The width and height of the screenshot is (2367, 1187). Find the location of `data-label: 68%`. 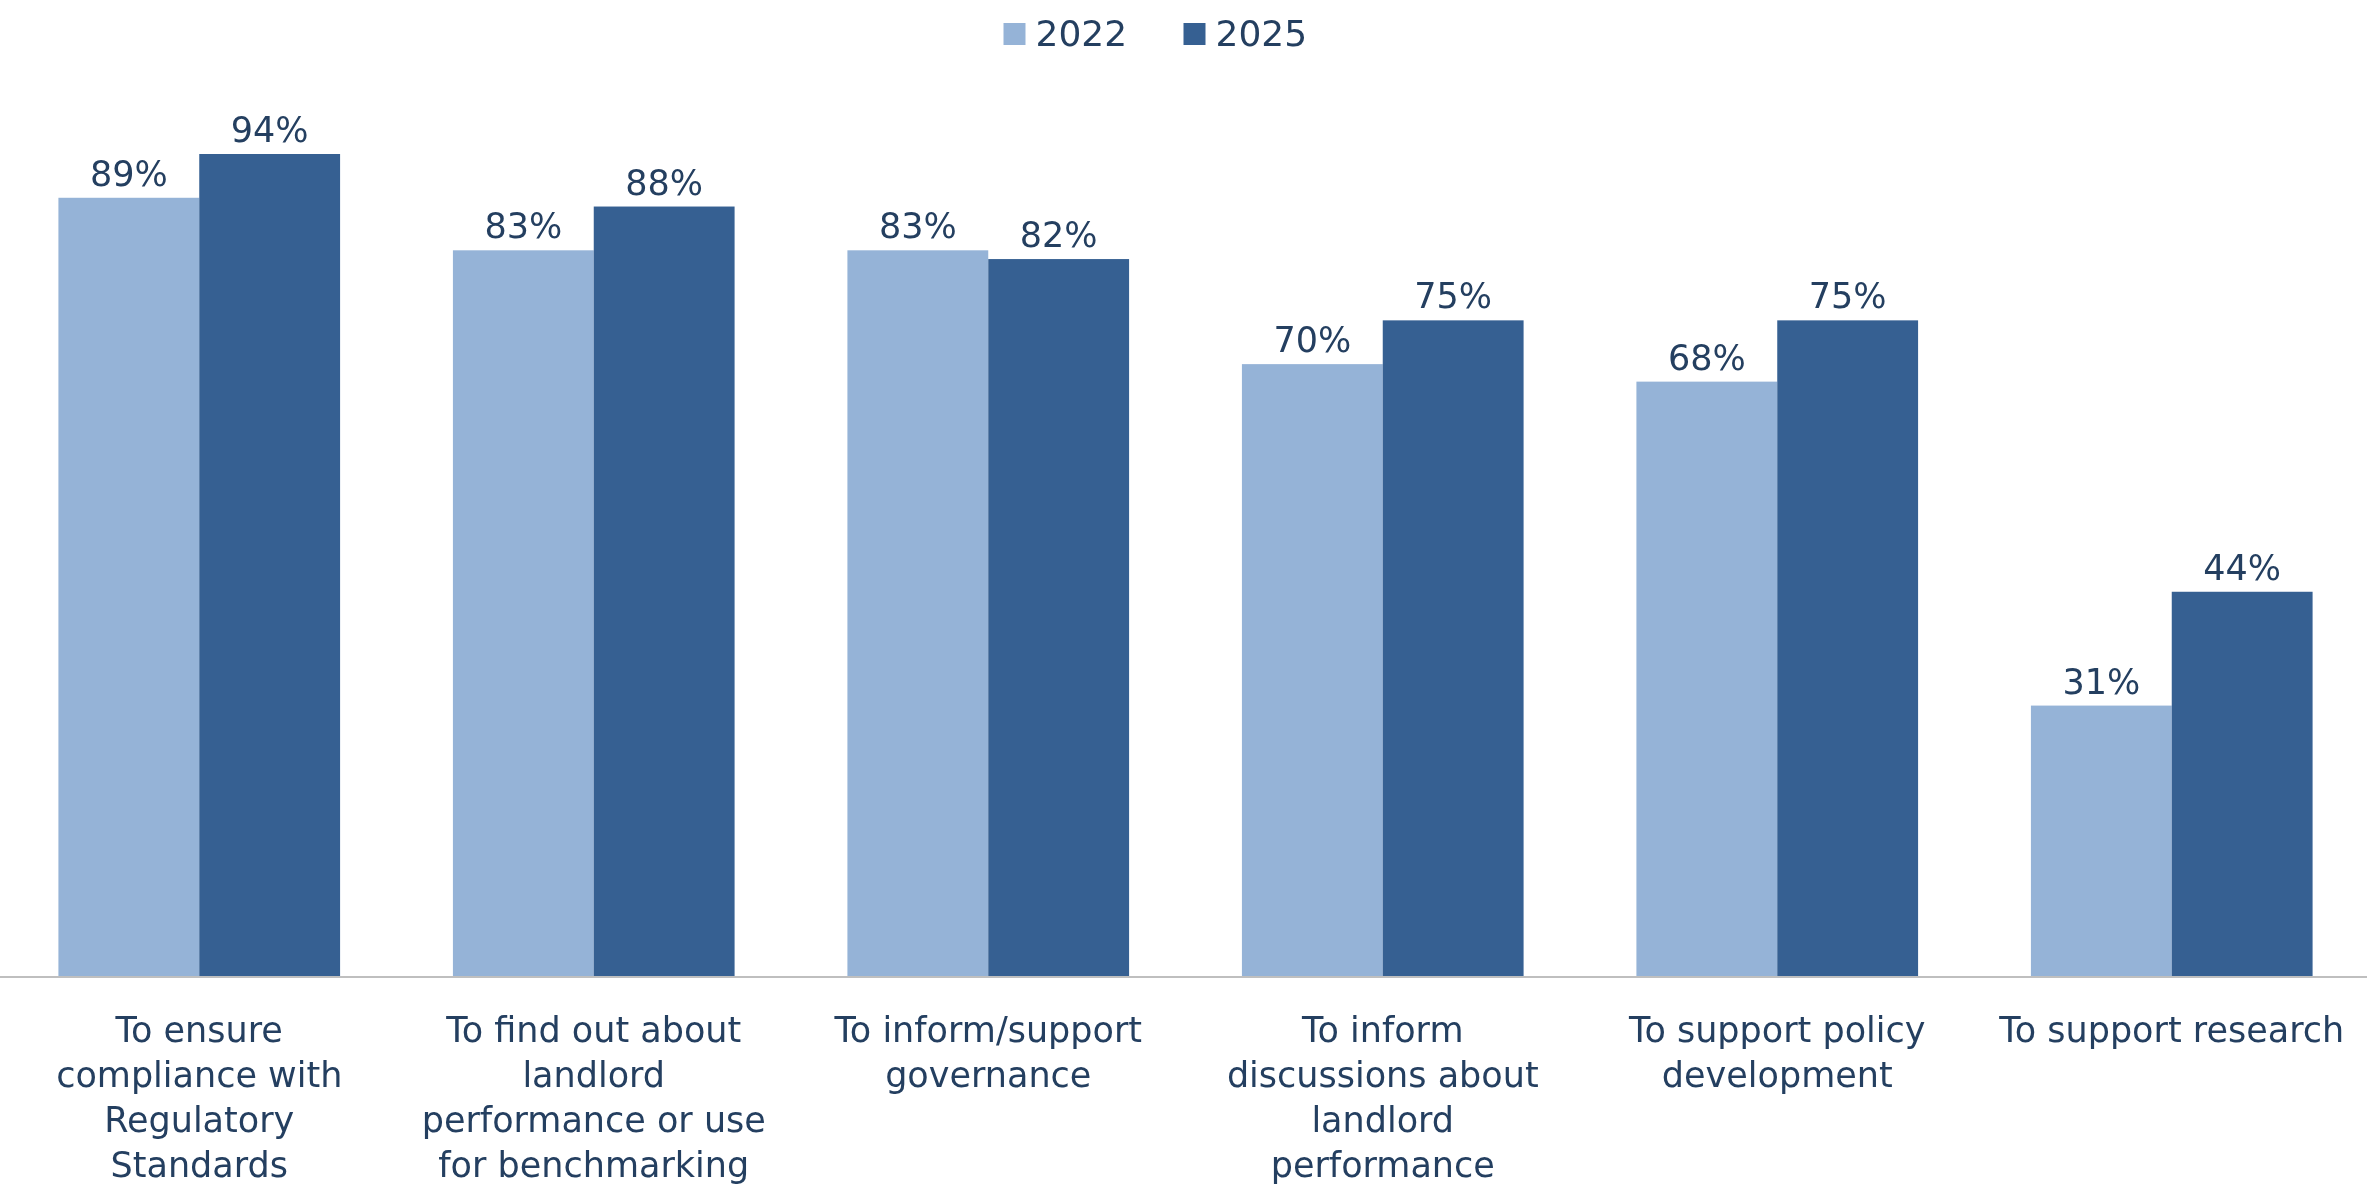

data-label: 68% is located at coordinates (1706, 357).